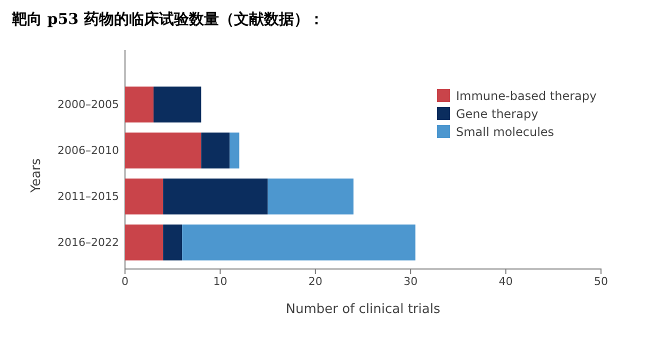  What do you see at coordinates (88, 105) in the screenshot?
I see `y-tick-label: 2000–2005` at bounding box center [88, 105].